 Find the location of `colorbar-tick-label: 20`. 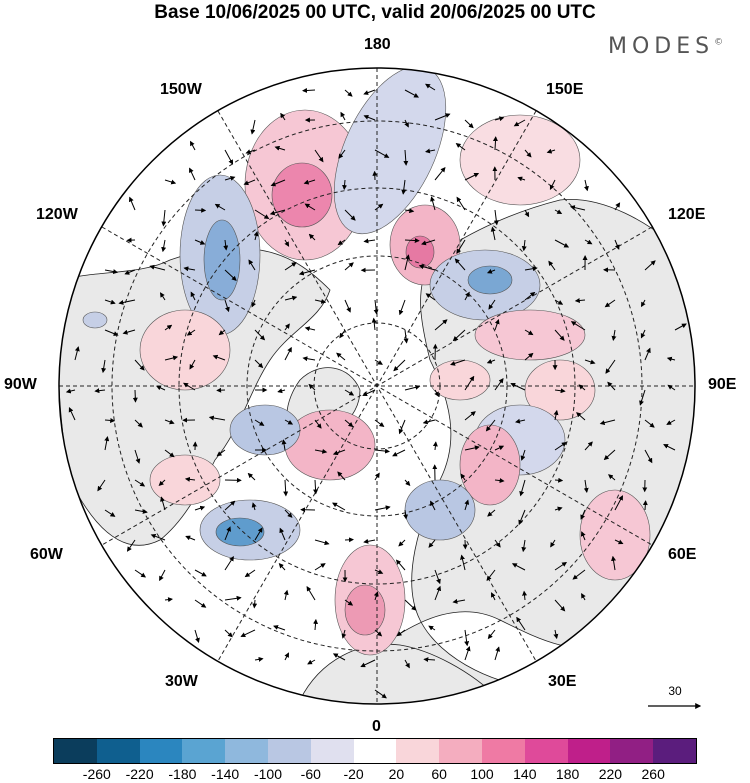

colorbar-tick-label: 20 is located at coordinates (396, 774).